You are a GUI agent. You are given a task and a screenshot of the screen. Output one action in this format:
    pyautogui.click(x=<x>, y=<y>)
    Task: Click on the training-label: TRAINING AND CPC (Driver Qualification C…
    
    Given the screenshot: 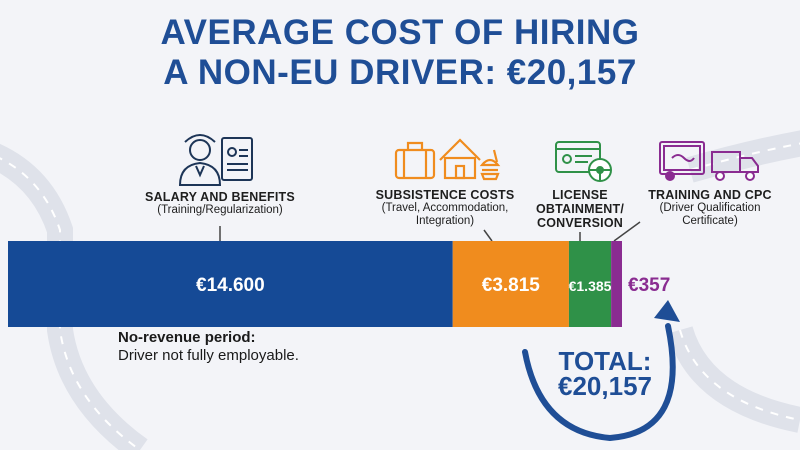 What is the action you would take?
    pyautogui.click(x=710, y=208)
    